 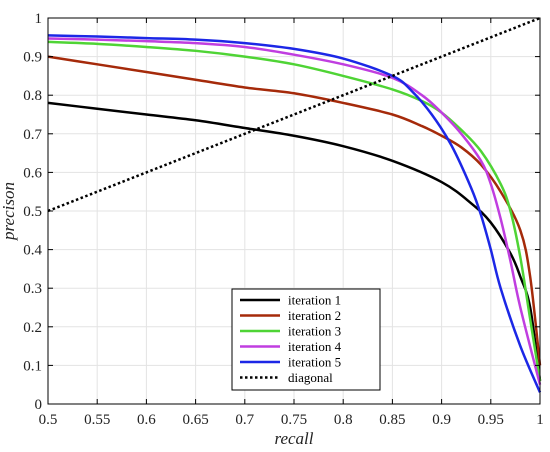 I want to click on x-tick-label: 0.6, so click(x=146, y=420).